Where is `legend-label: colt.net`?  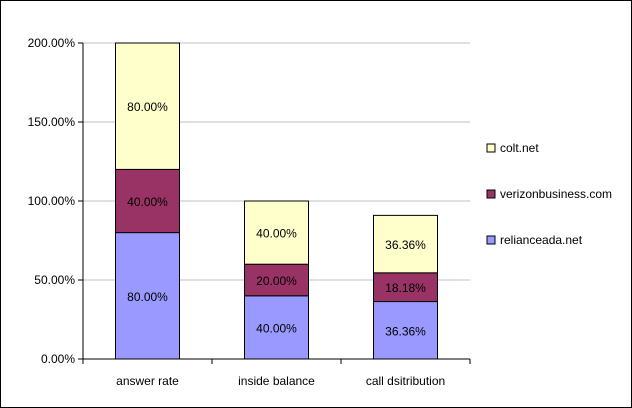
legend-label: colt.net is located at coordinates (519, 148).